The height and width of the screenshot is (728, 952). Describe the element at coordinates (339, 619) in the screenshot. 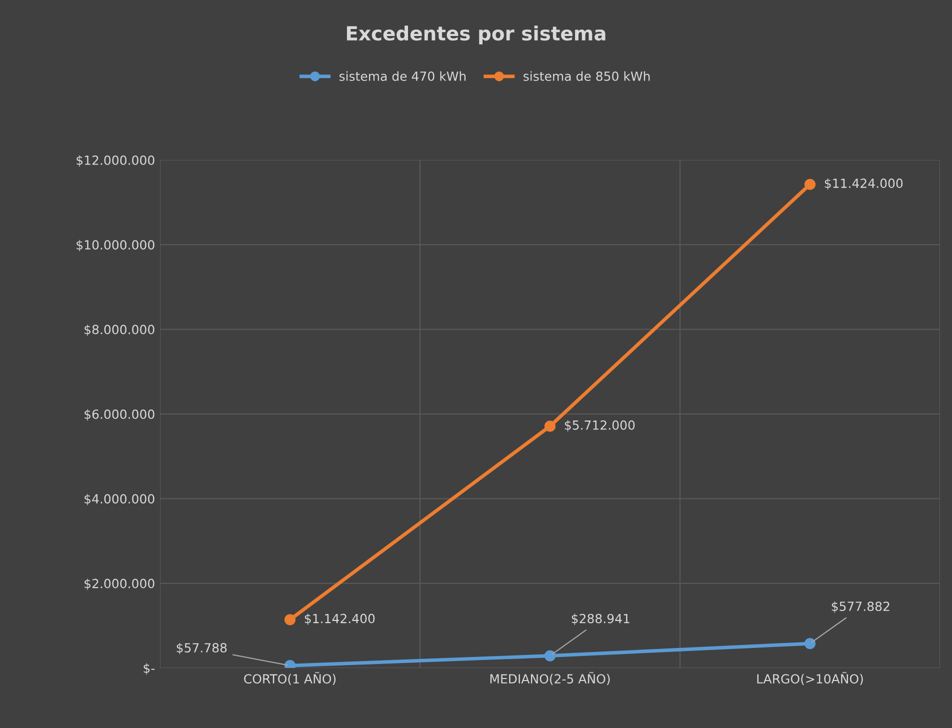

I see `data-label: $1.142.400` at that location.